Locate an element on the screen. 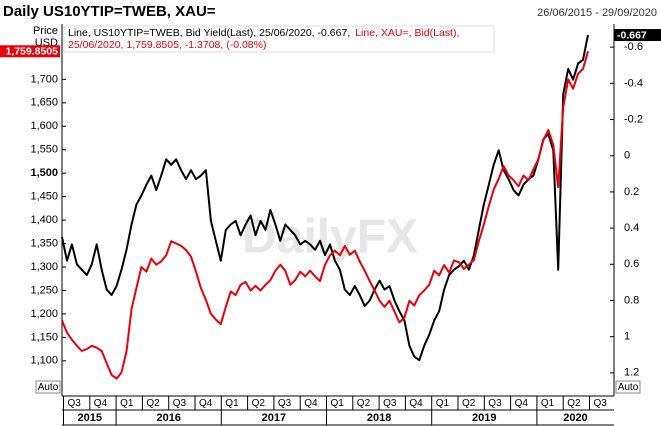 This screenshot has height=426, width=661. year-label: 2017 is located at coordinates (274, 418).